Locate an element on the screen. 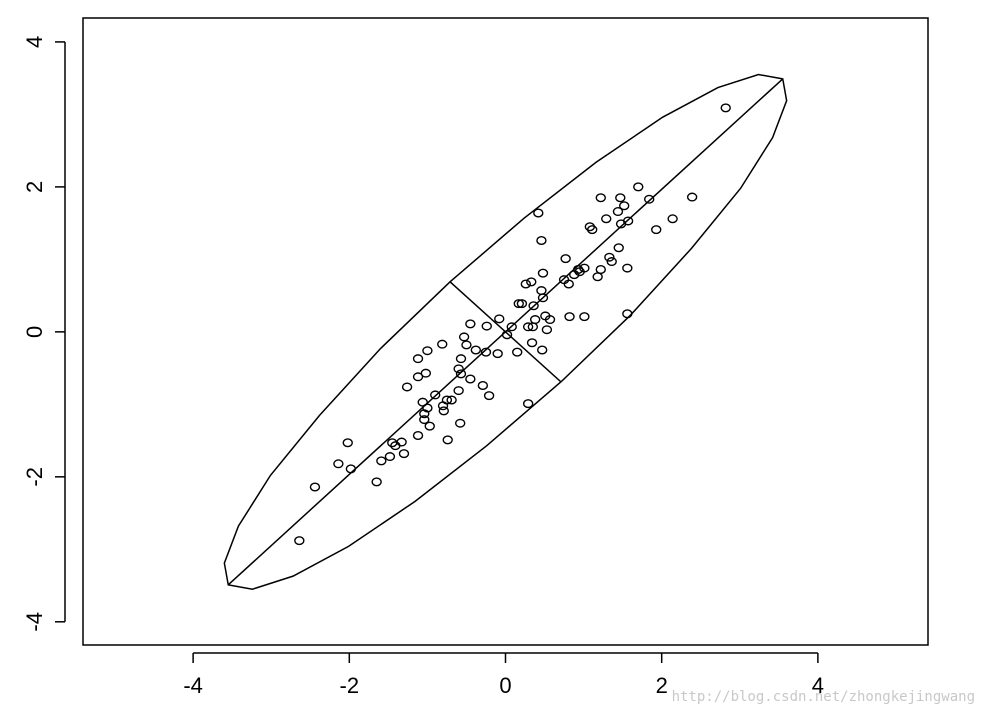  x-tick-label: 4 is located at coordinates (818, 685).